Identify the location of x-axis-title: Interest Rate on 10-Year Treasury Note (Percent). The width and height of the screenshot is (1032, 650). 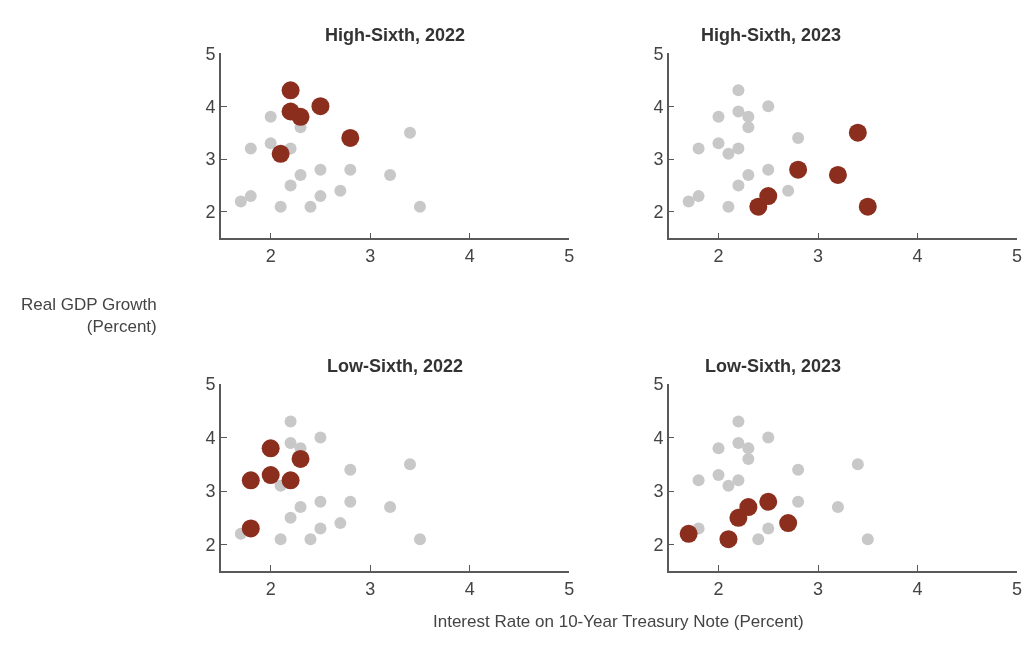
(618, 621).